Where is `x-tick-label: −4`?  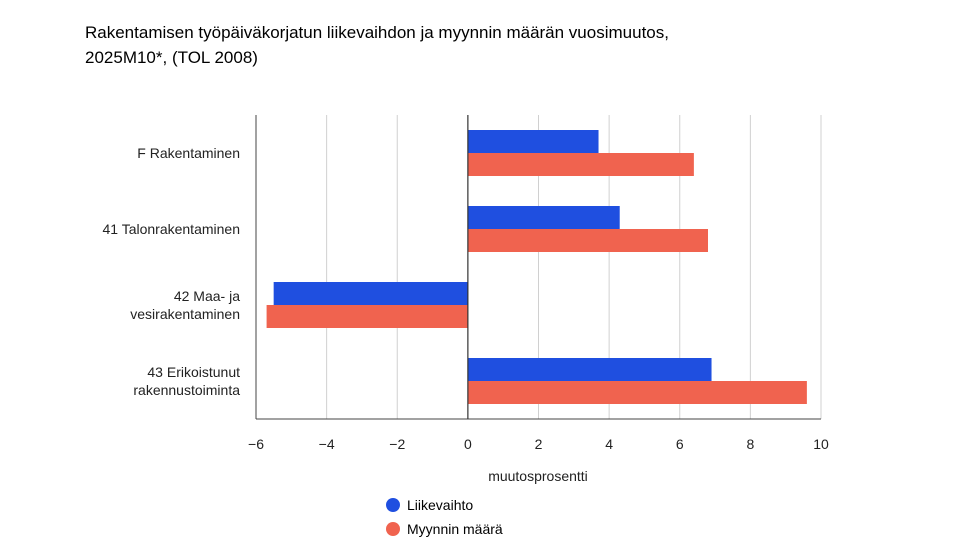
x-tick-label: −4 is located at coordinates (327, 444).